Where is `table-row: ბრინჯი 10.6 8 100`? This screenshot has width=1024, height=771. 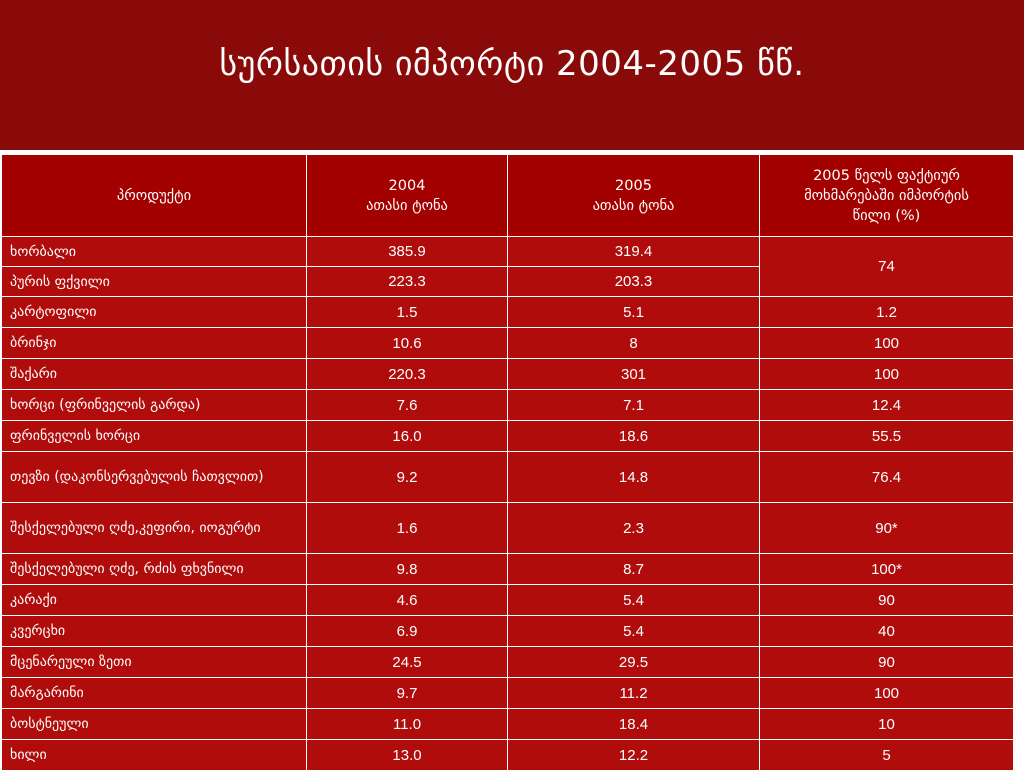 table-row: ბრინჯი 10.6 8 100 is located at coordinates (507, 343).